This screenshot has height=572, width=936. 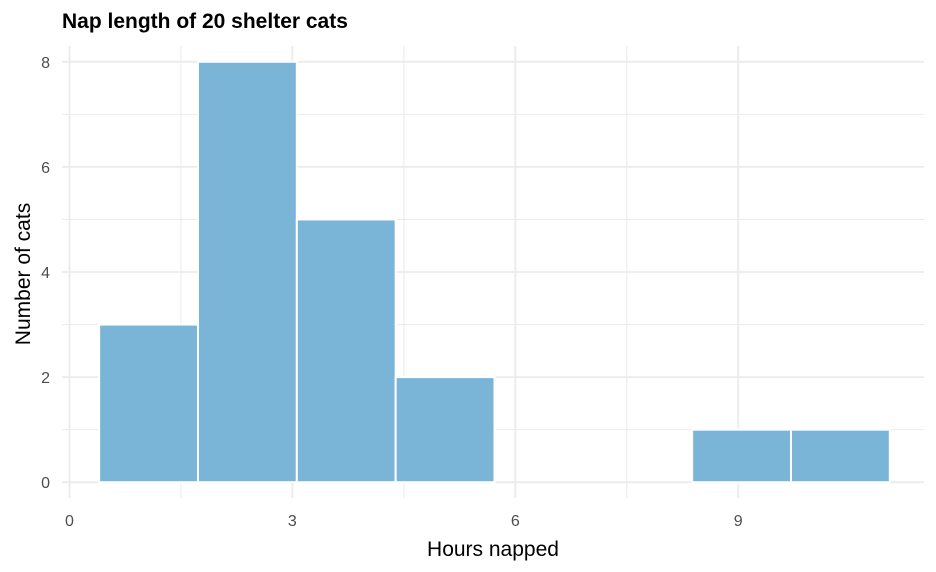 What do you see at coordinates (23, 274) in the screenshot?
I see `y-axis-title: Number of cats` at bounding box center [23, 274].